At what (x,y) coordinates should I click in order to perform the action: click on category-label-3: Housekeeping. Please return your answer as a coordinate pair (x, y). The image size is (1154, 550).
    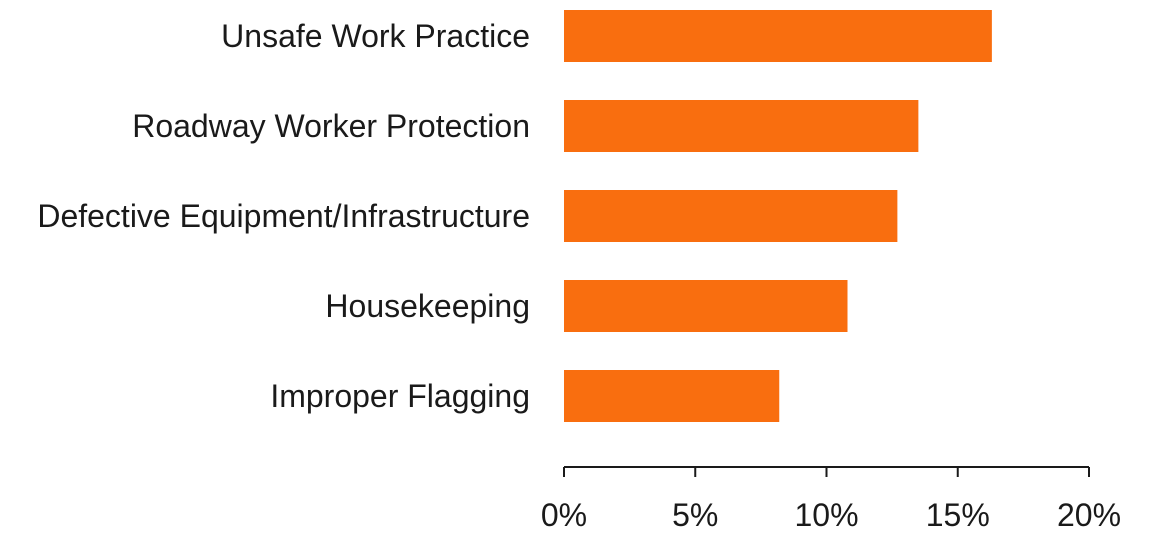
    Looking at the image, I should click on (427, 306).